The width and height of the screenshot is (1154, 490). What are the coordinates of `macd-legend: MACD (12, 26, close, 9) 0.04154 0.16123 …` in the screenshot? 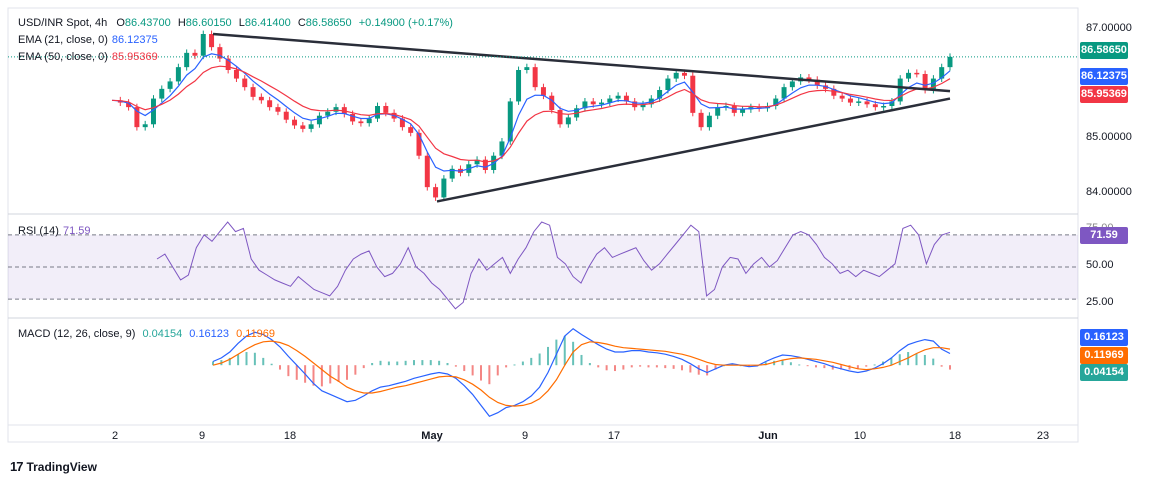 It's located at (146, 334).